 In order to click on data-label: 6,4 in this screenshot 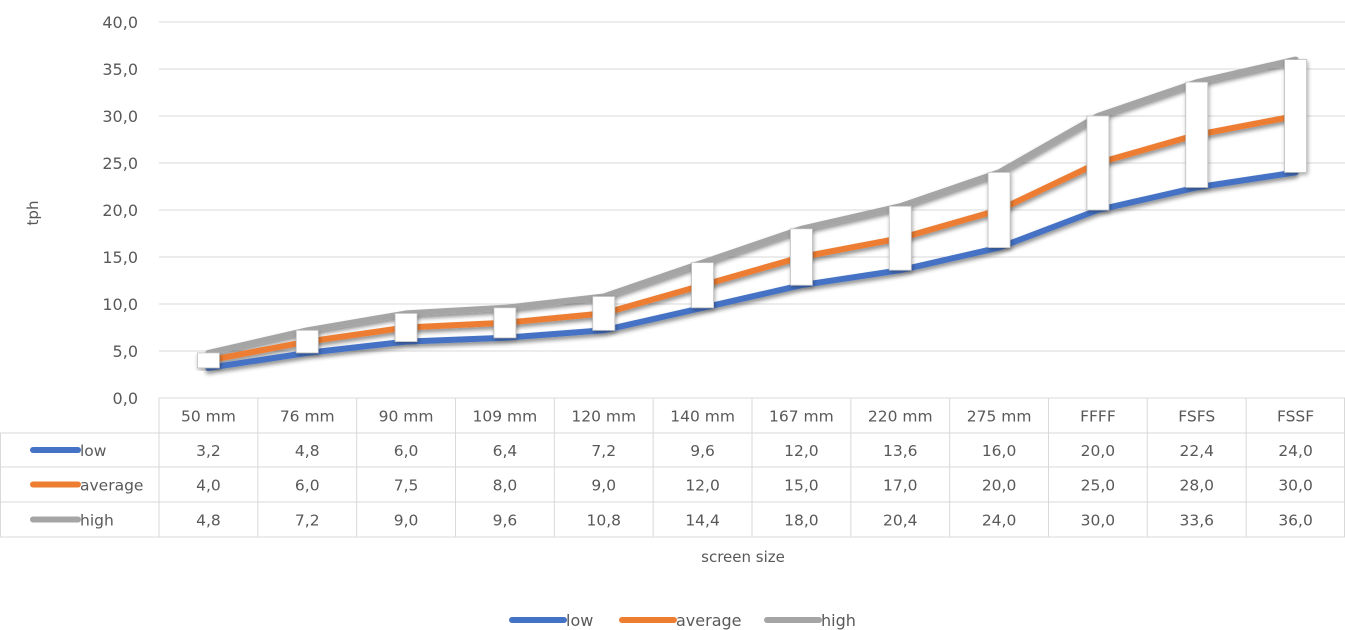, I will do `click(505, 451)`.